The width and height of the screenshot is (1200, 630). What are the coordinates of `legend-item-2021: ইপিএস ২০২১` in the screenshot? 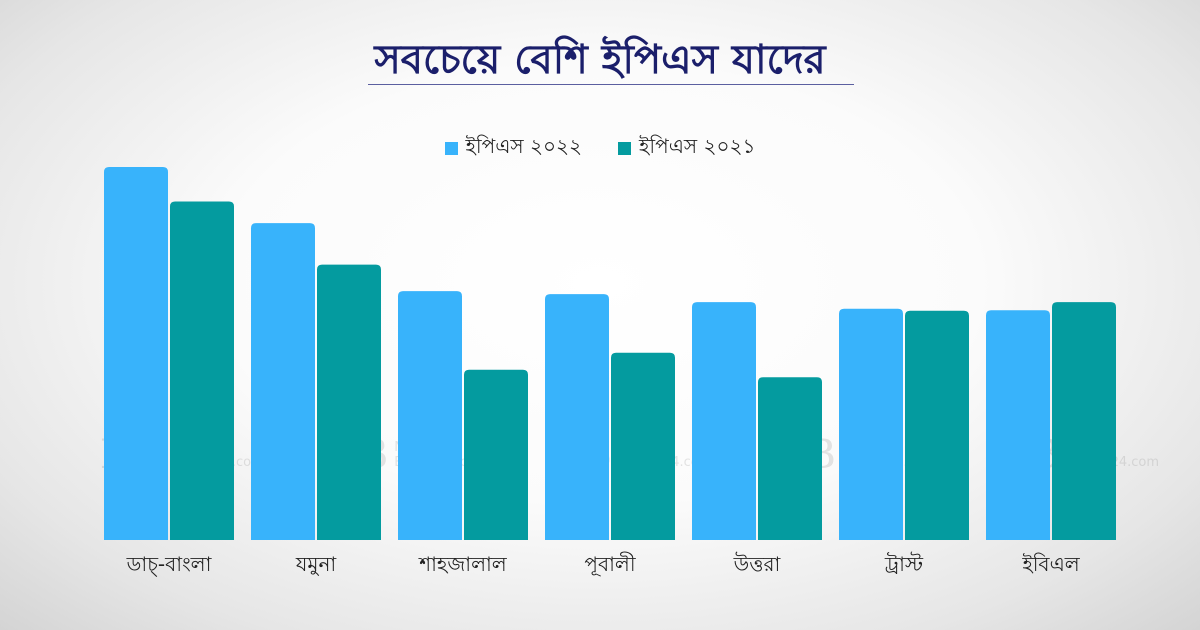 It's located at (687, 148).